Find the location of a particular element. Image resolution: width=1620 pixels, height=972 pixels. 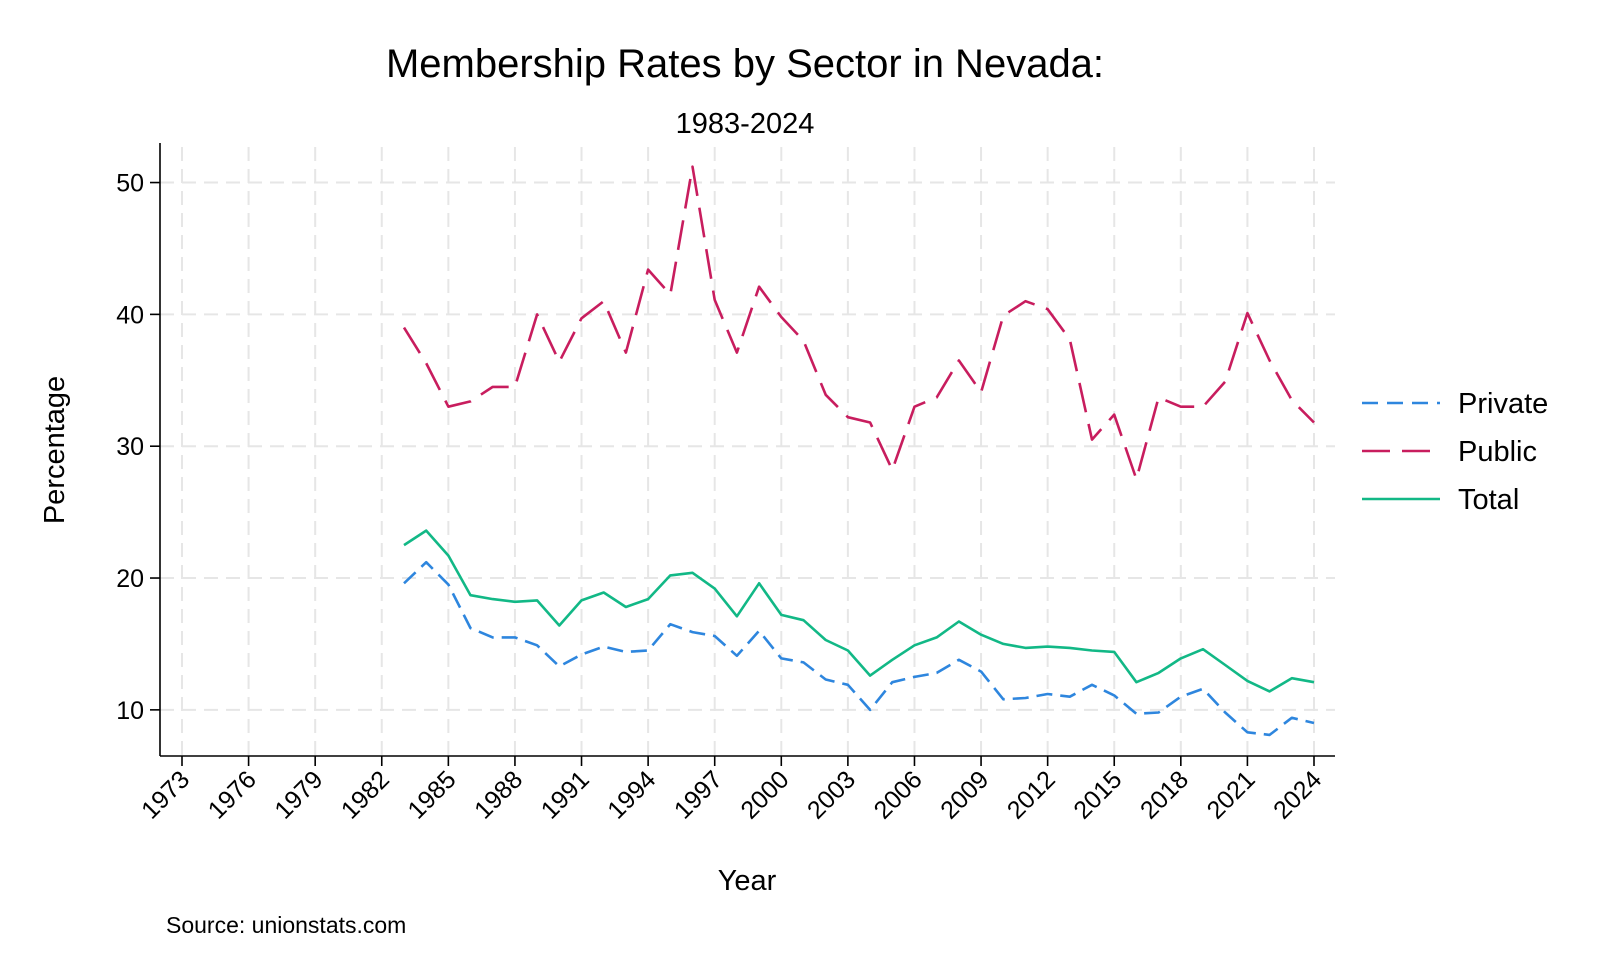

series-line-private is located at coordinates (859, 648).